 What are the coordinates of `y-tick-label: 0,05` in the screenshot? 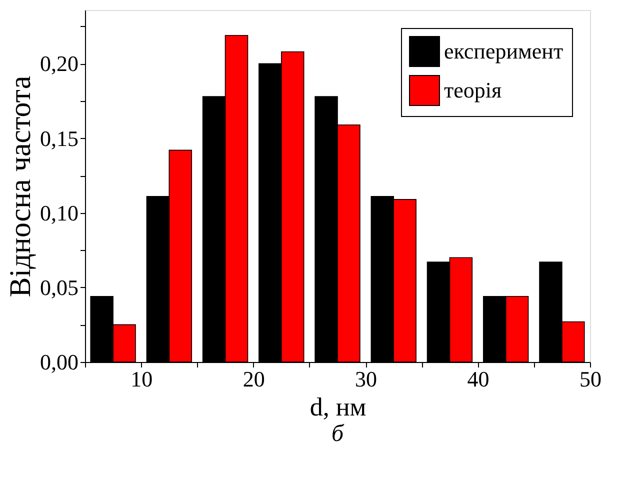 It's located at (59, 287).